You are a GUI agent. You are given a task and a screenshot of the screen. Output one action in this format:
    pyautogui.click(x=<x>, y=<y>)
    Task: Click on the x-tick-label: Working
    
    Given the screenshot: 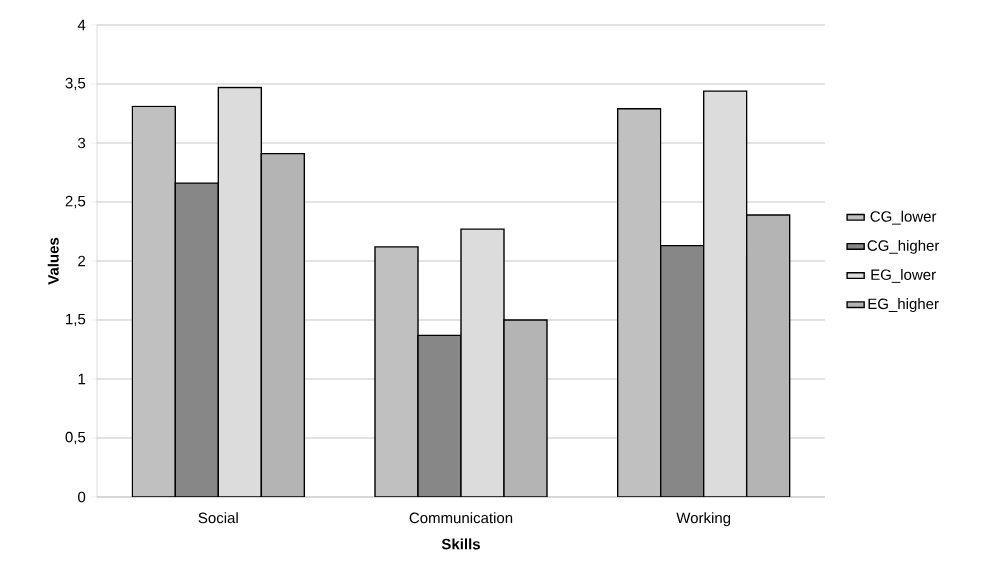 What is the action you would take?
    pyautogui.click(x=703, y=519)
    